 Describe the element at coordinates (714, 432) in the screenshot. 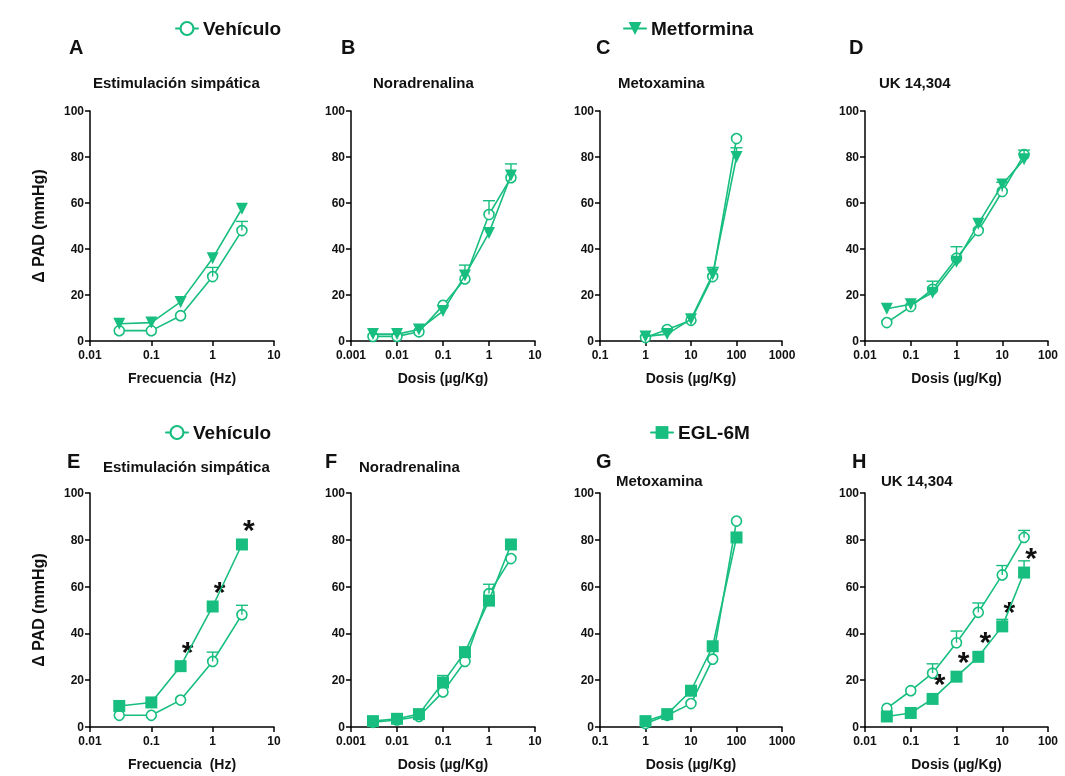

I see `legend-label: EGL-6M` at that location.